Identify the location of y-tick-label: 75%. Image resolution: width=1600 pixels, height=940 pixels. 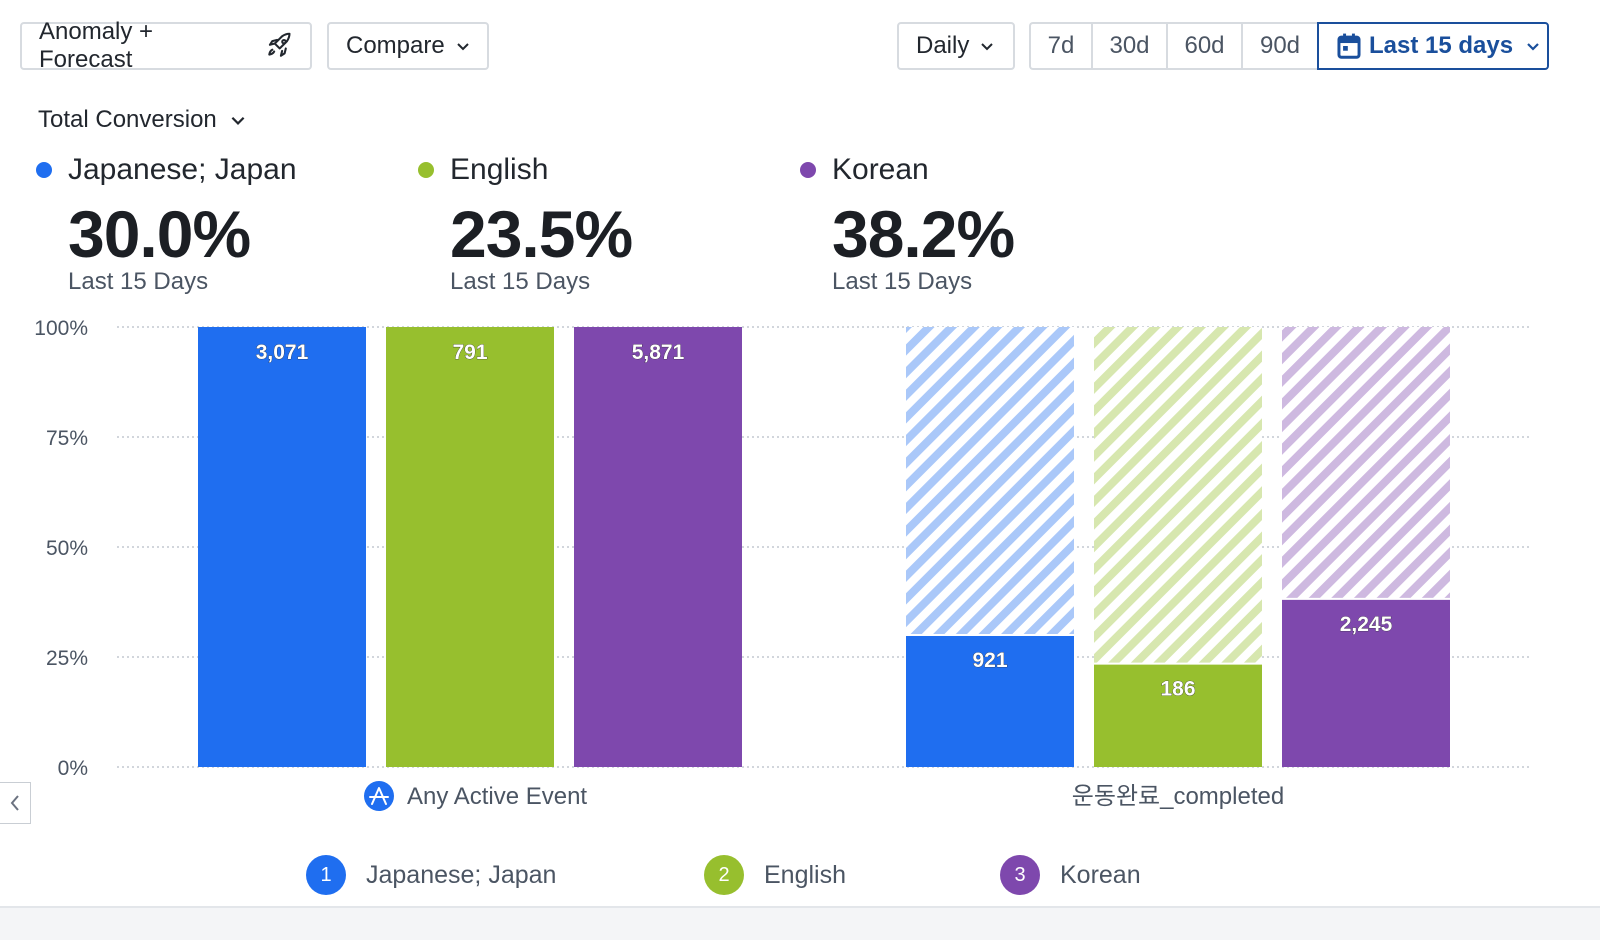
(67, 438).